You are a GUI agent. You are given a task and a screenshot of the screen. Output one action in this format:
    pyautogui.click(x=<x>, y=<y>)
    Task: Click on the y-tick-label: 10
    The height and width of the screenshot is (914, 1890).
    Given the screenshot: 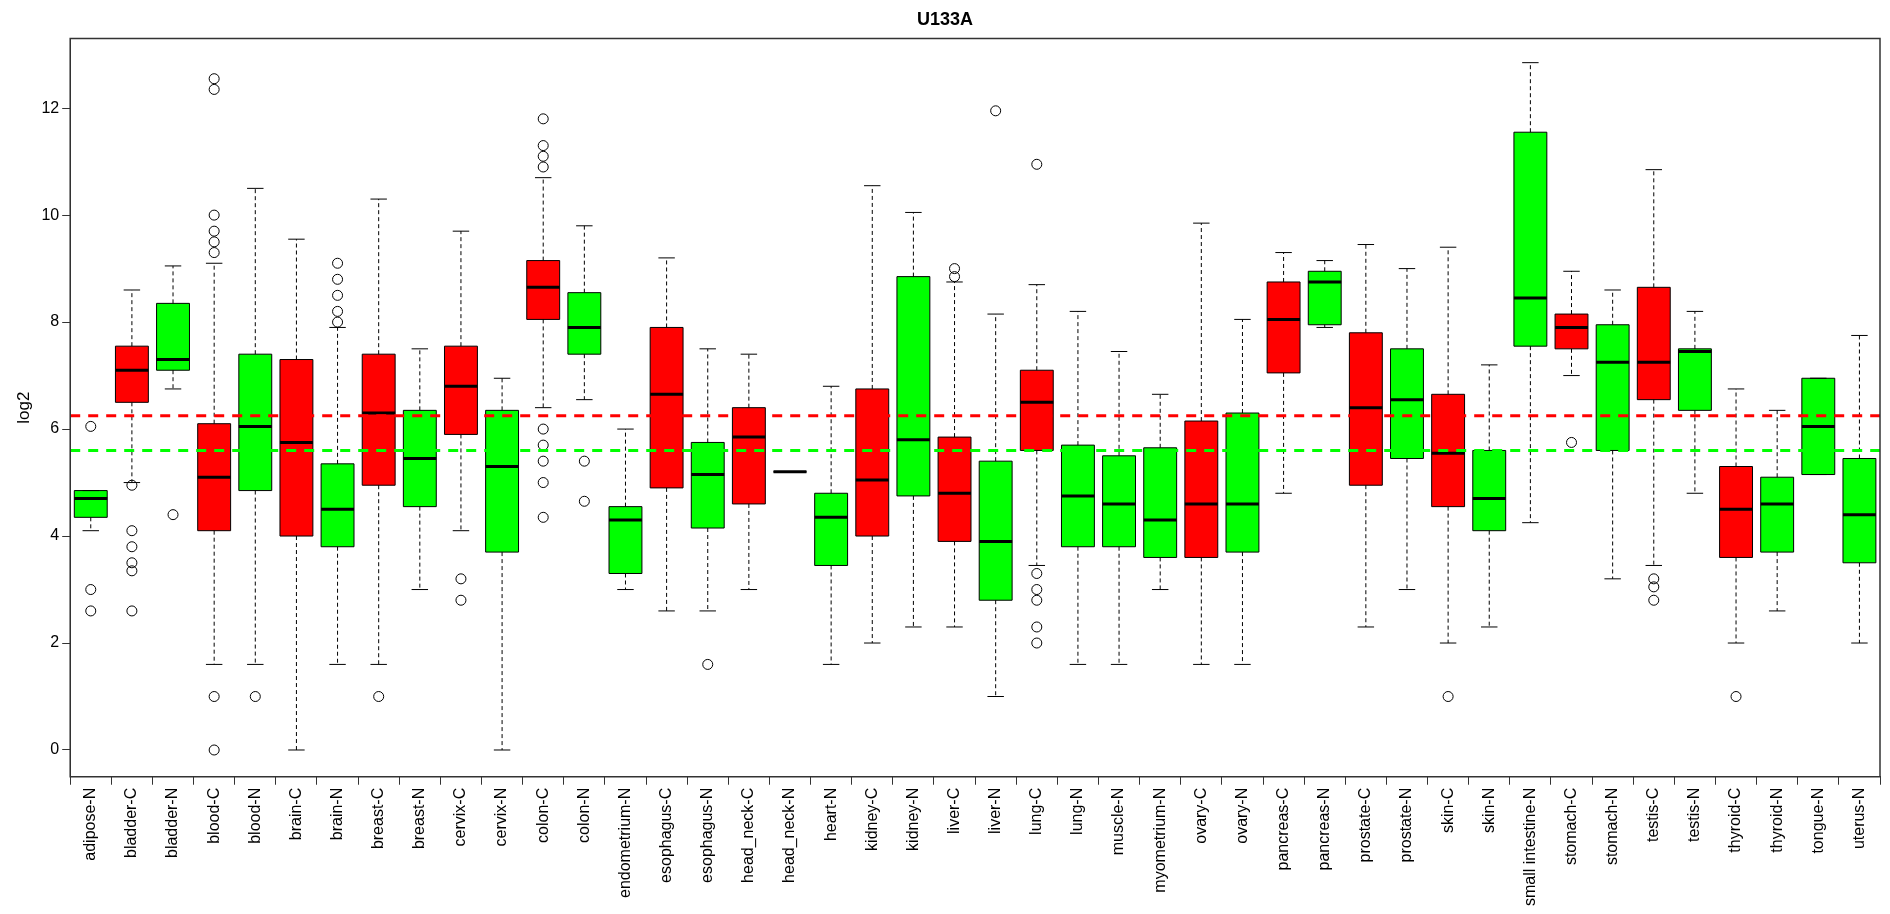 What is the action you would take?
    pyautogui.click(x=50, y=214)
    